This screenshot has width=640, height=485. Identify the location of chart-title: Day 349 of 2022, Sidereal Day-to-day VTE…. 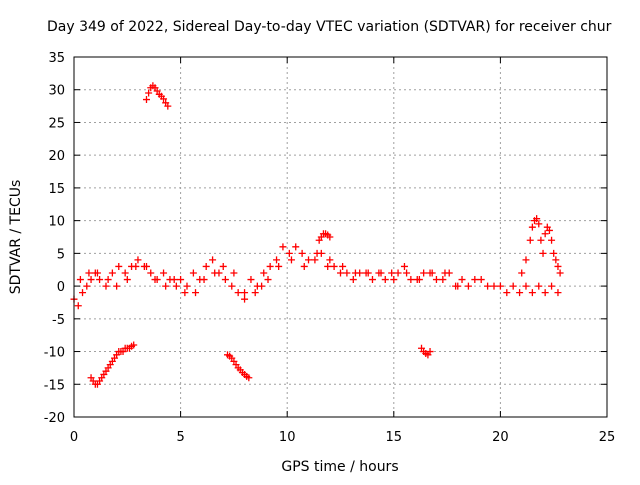
(329, 27).